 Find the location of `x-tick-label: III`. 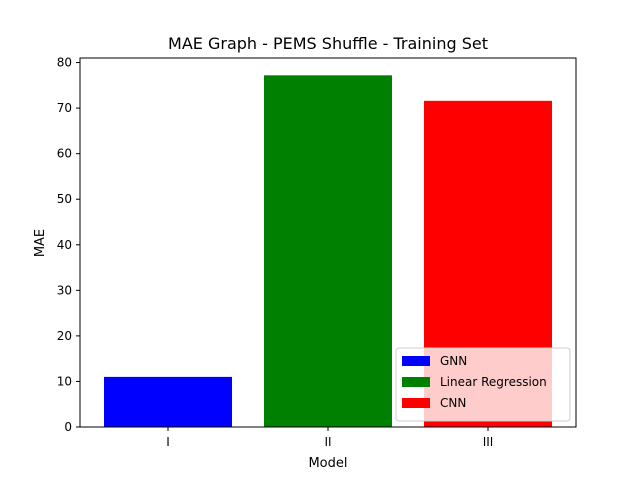

x-tick-label: III is located at coordinates (488, 442).